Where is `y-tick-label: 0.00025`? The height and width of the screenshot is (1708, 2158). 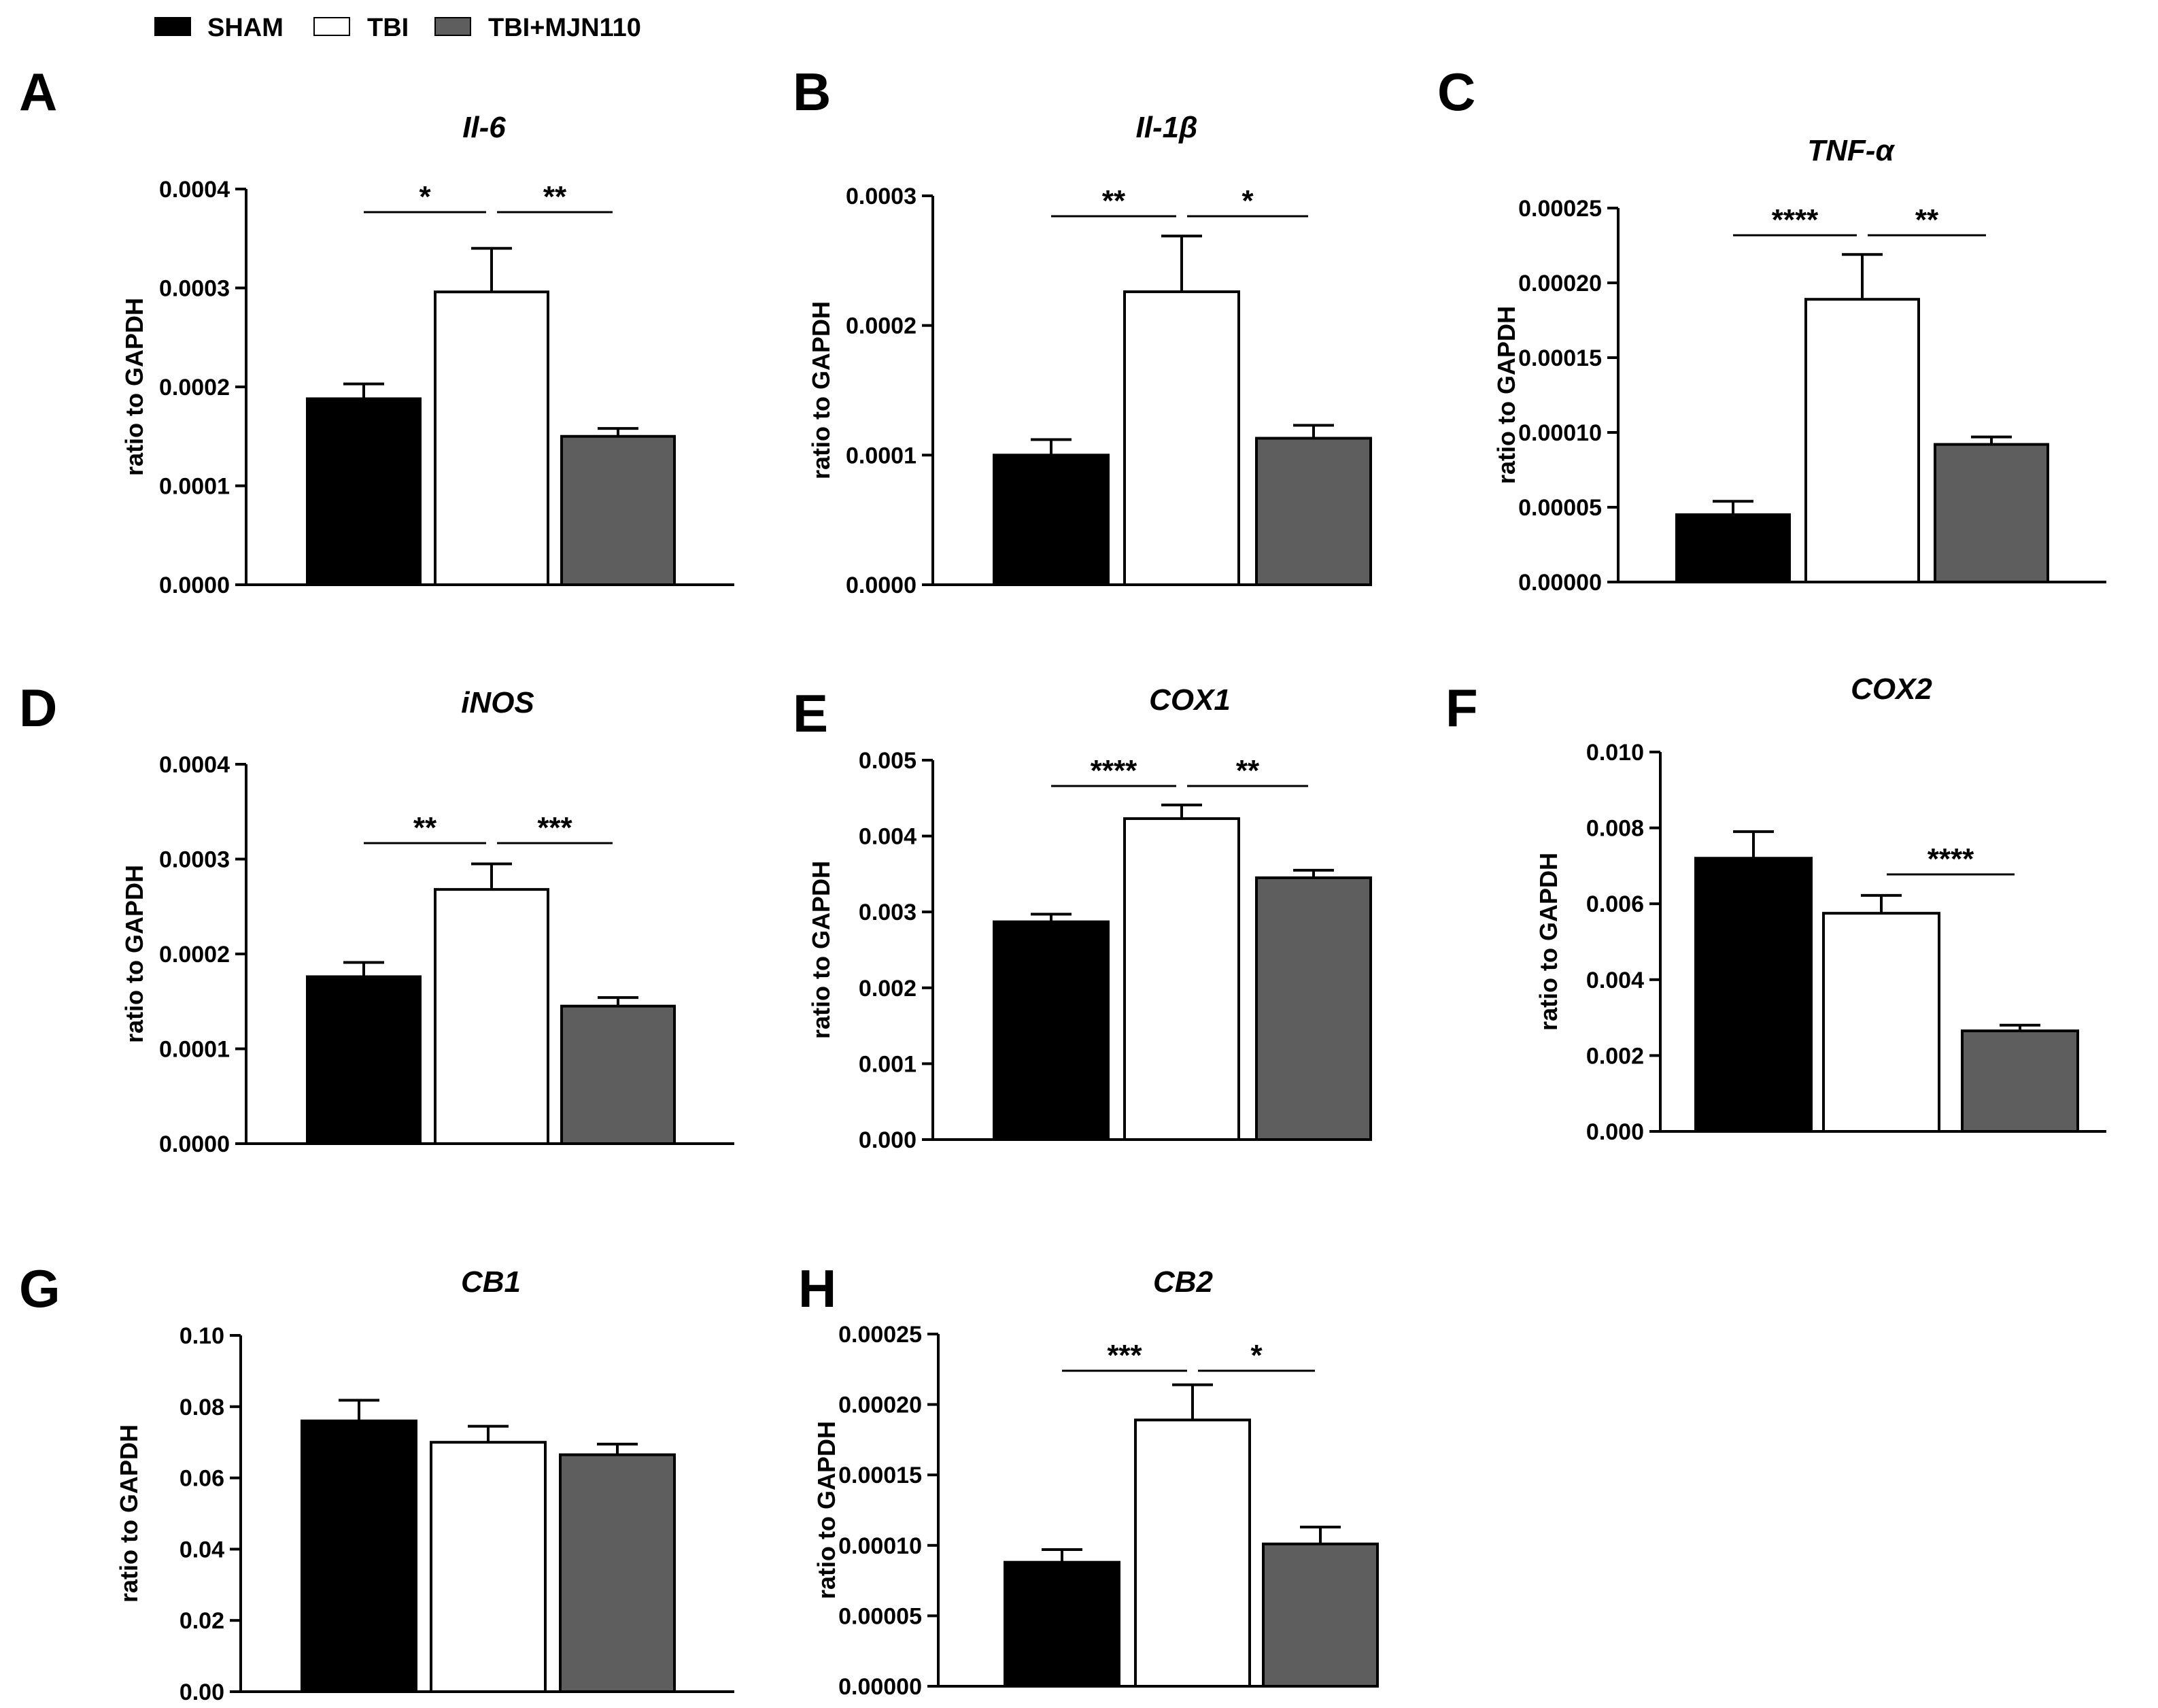
y-tick-label: 0.00025 is located at coordinates (1560, 209).